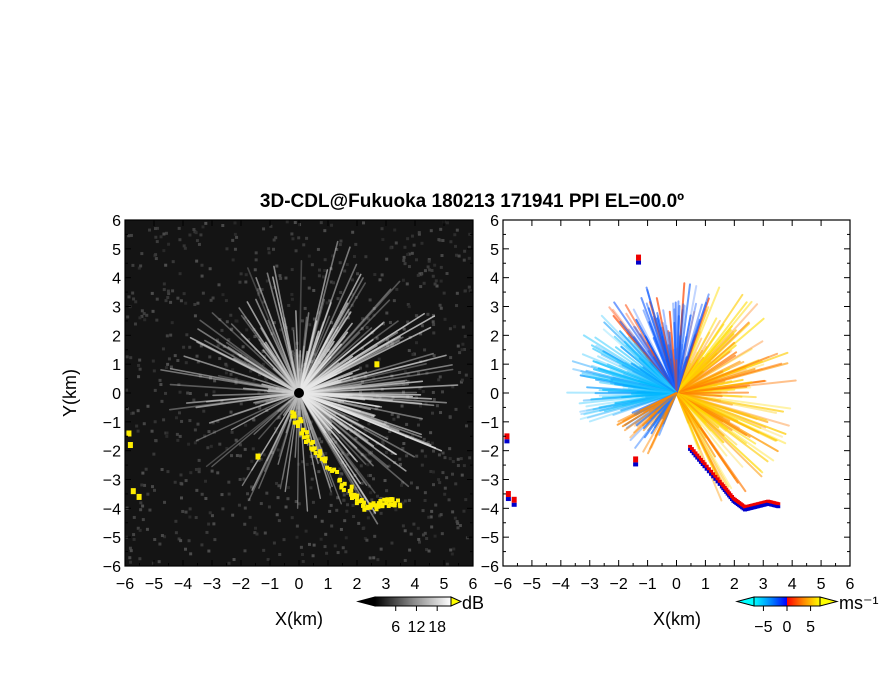 This screenshot has width=880, height=680. I want to click on velocity-ray-mixed, so click(662, 341).